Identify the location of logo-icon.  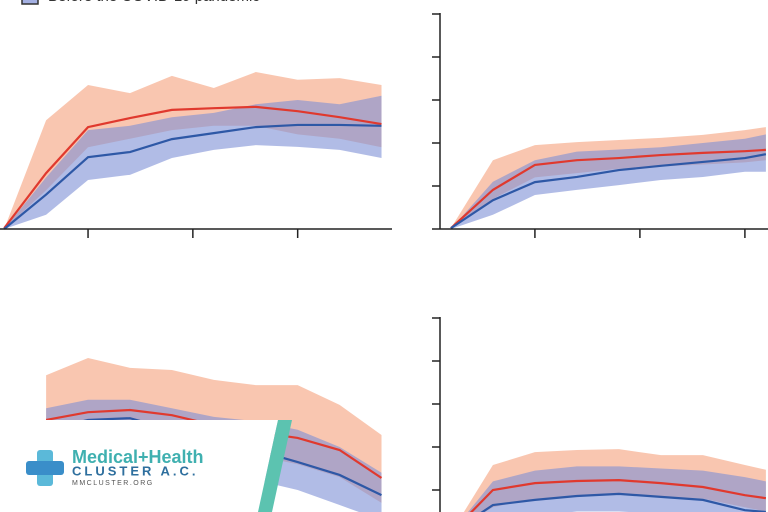
(45, 468).